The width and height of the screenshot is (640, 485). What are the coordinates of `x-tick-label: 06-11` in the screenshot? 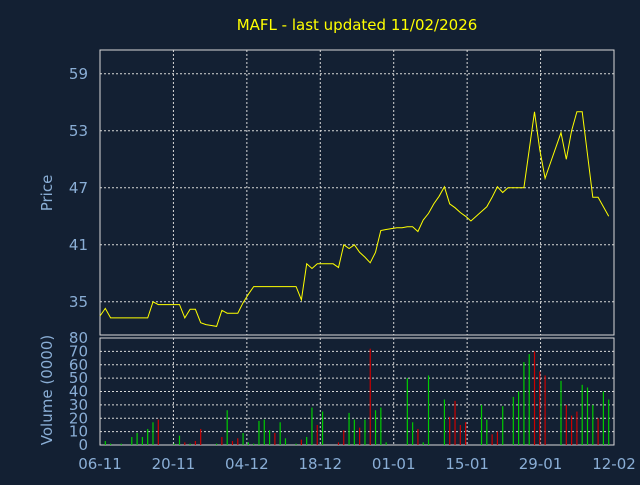 It's located at (100, 464).